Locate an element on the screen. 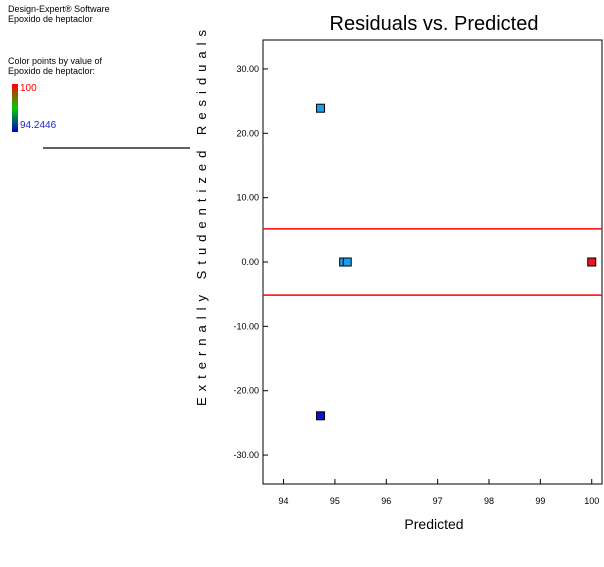 The width and height of the screenshot is (604, 567). y-tick-label: -20.00 is located at coordinates (246, 391).